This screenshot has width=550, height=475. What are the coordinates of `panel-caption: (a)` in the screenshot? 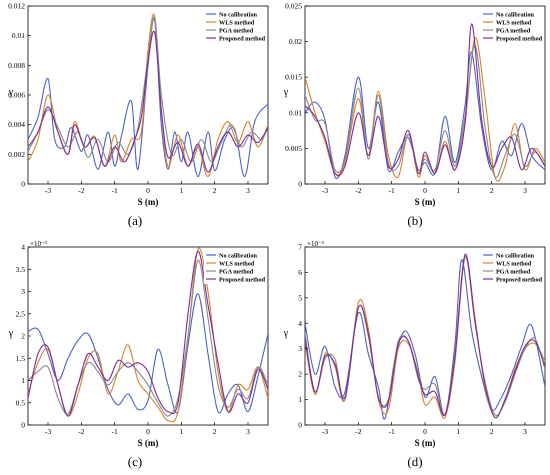 It's located at (135, 220).